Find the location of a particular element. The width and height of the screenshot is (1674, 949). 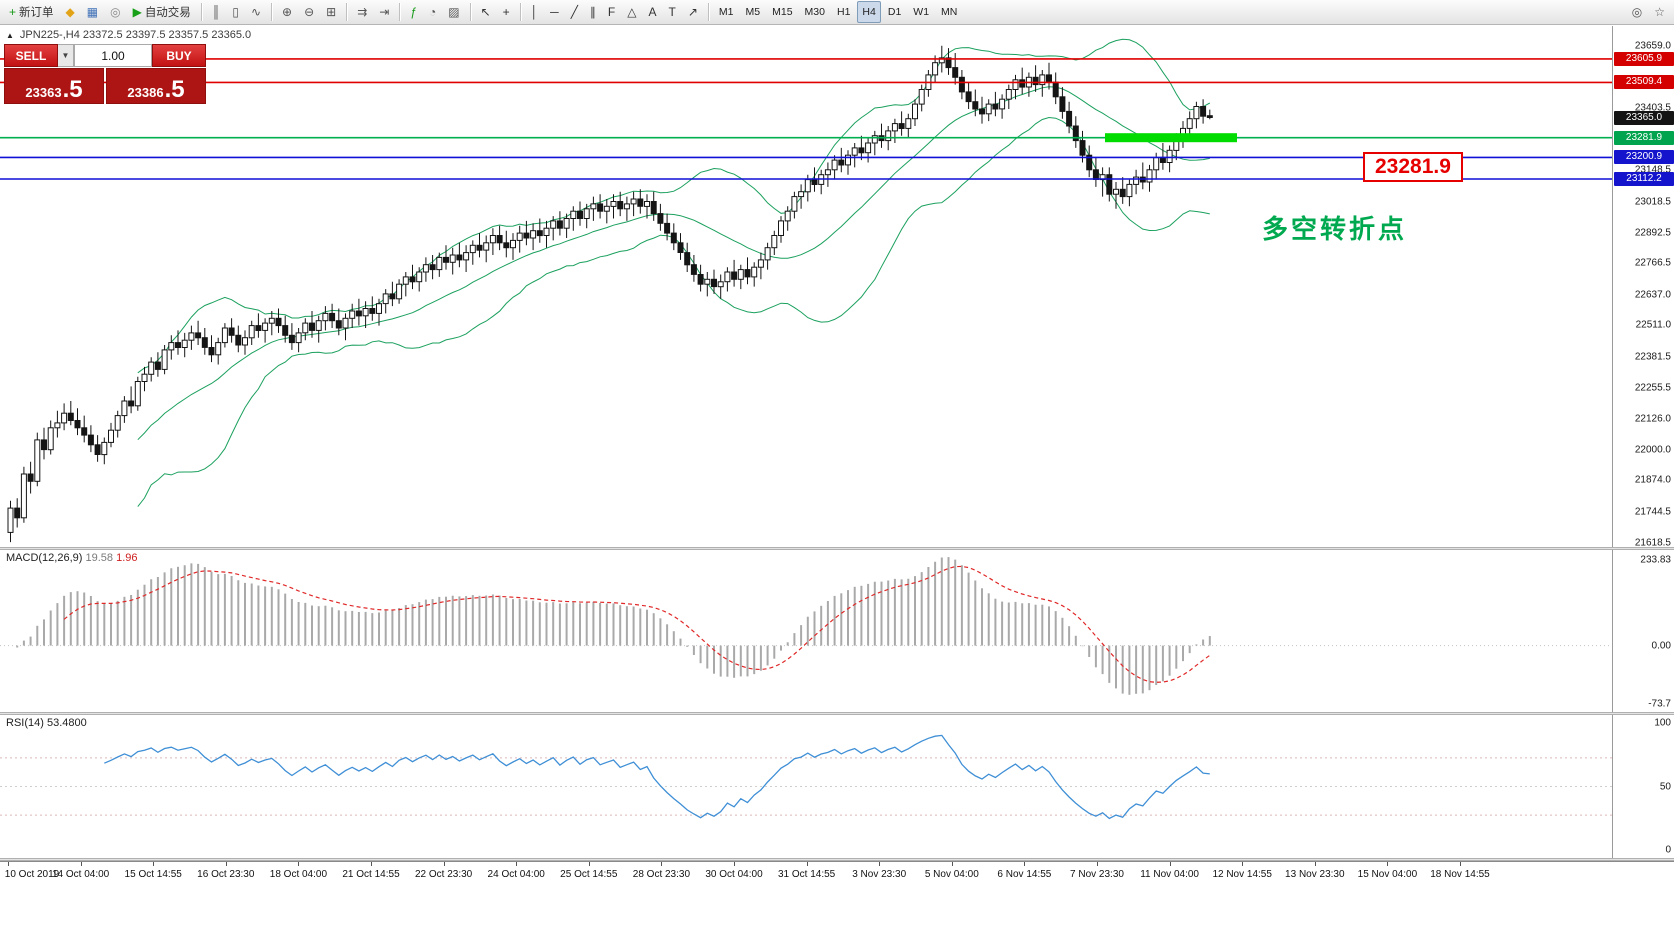

time-label: 11 Nov 04:00 is located at coordinates (1169, 874).